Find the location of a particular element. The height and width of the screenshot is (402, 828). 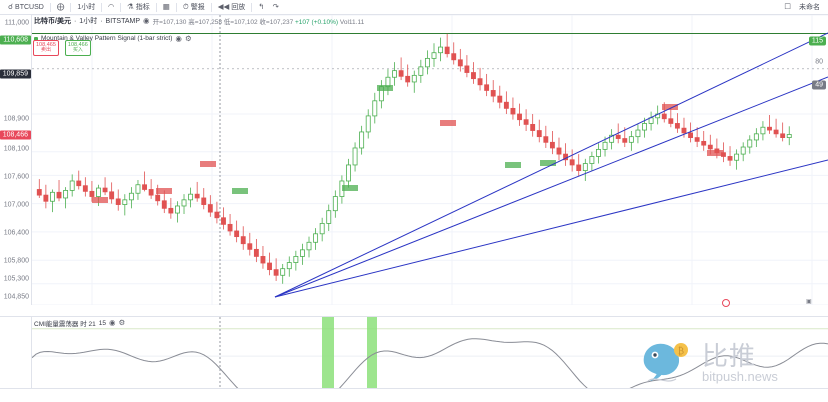

layout-button: ☐ is located at coordinates (787, 7).